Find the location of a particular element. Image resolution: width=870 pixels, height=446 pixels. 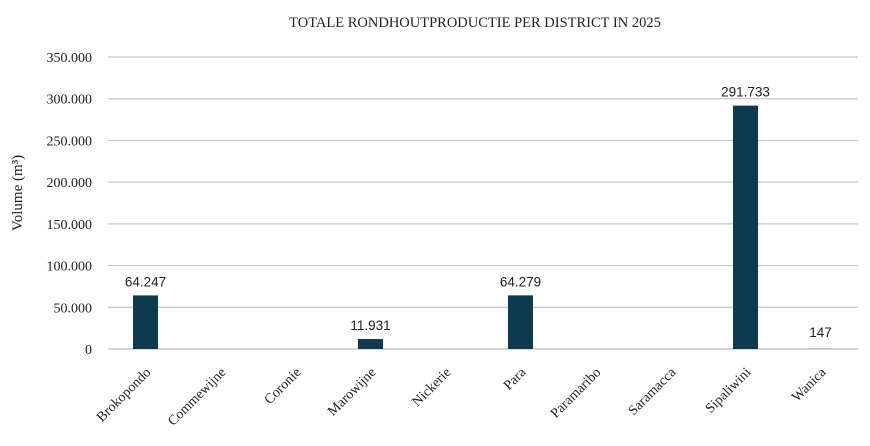

bar-marowijne is located at coordinates (370, 344).